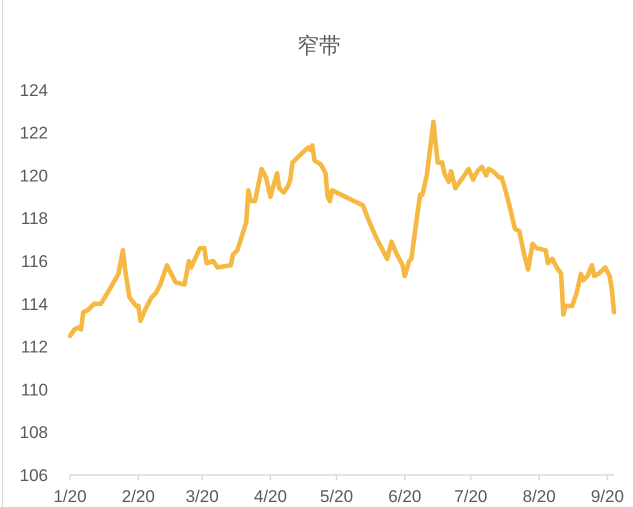 The width and height of the screenshot is (633, 507). Describe the element at coordinates (405, 496) in the screenshot. I see `x-tick-label: 6/20` at that location.